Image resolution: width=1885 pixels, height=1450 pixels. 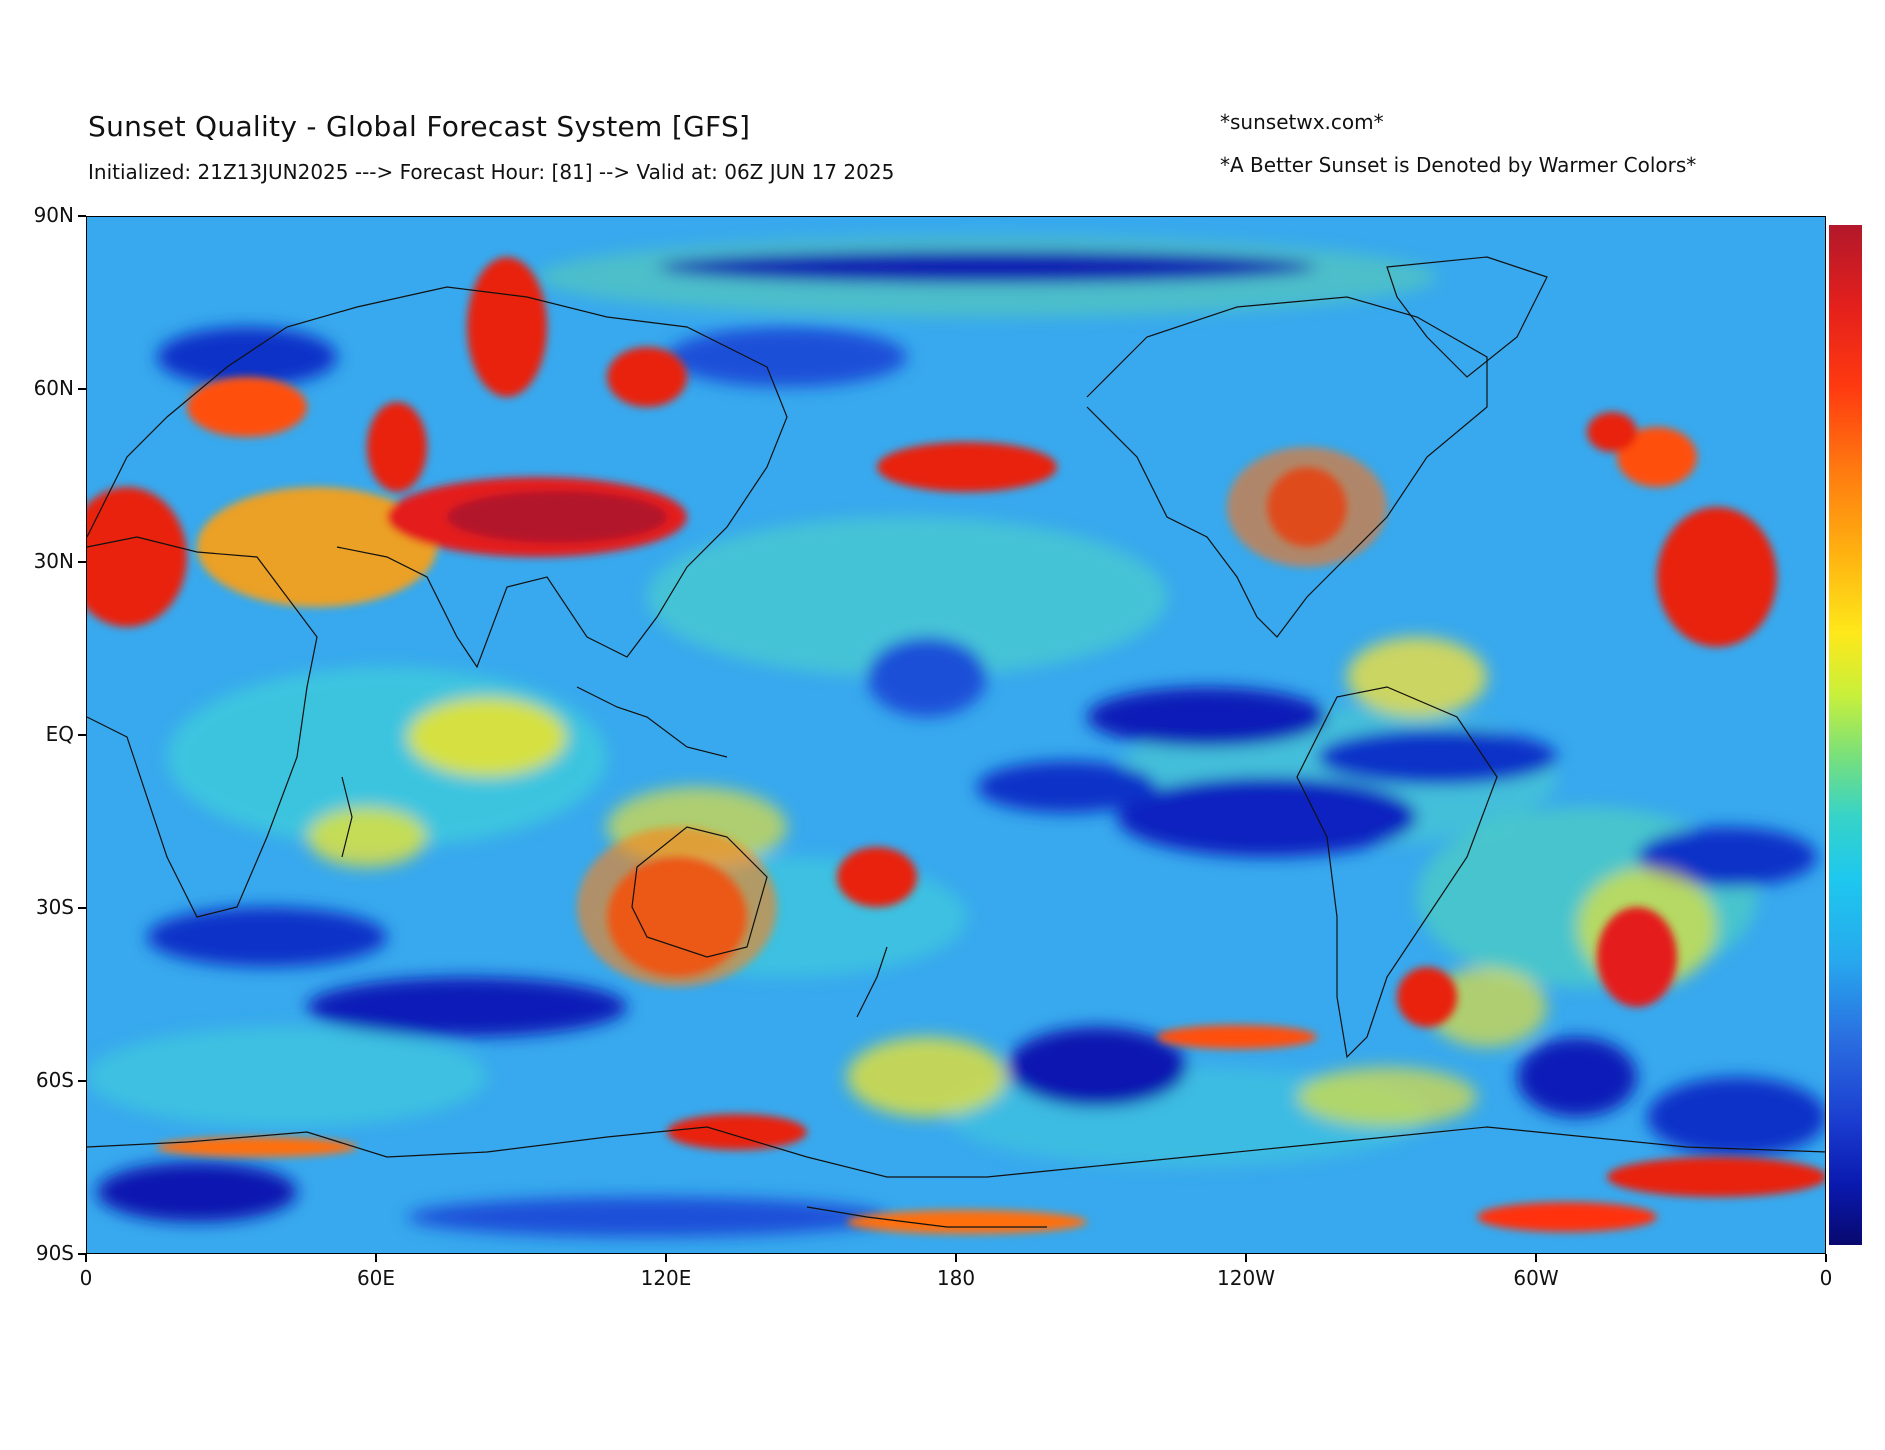 What do you see at coordinates (376, 1278) in the screenshot?
I see `x-tick-label: 60E` at bounding box center [376, 1278].